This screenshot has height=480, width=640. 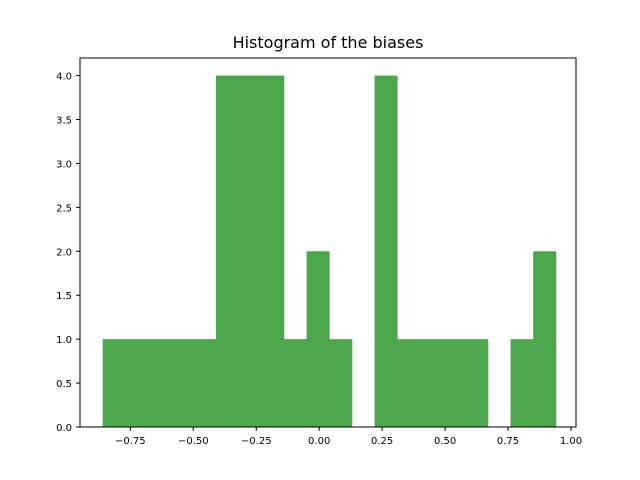 What do you see at coordinates (328, 42) in the screenshot?
I see `chart-title: Histogram of the biases` at bounding box center [328, 42].